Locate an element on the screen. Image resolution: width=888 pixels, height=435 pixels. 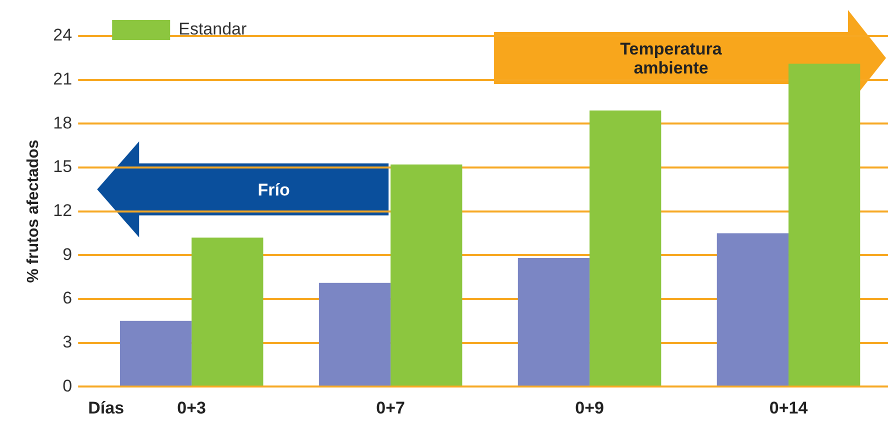
y-tick-label: 15 is located at coordinates (62, 166).